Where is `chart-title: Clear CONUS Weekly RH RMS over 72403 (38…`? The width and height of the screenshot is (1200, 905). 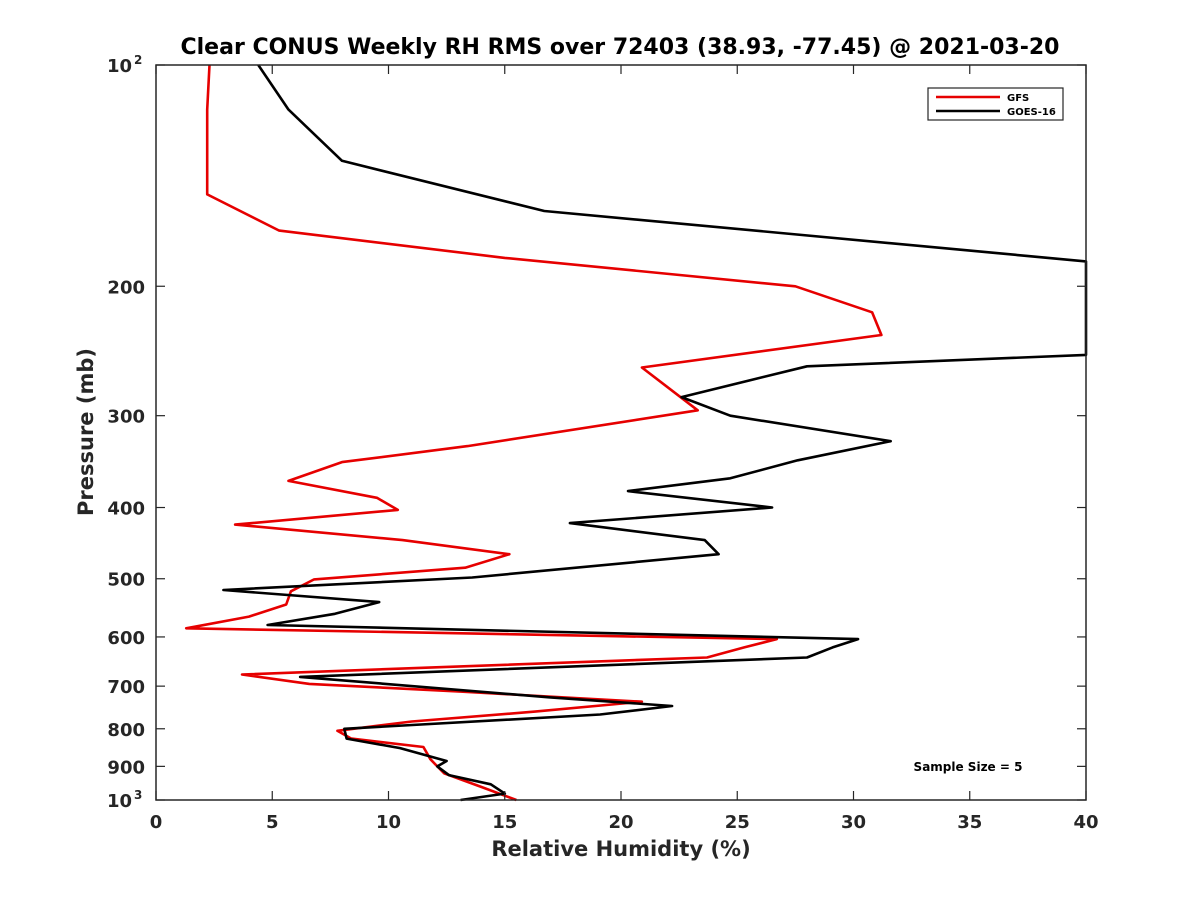
chart-title: Clear CONUS Weekly RH RMS over 72403 (38… is located at coordinates (620, 47).